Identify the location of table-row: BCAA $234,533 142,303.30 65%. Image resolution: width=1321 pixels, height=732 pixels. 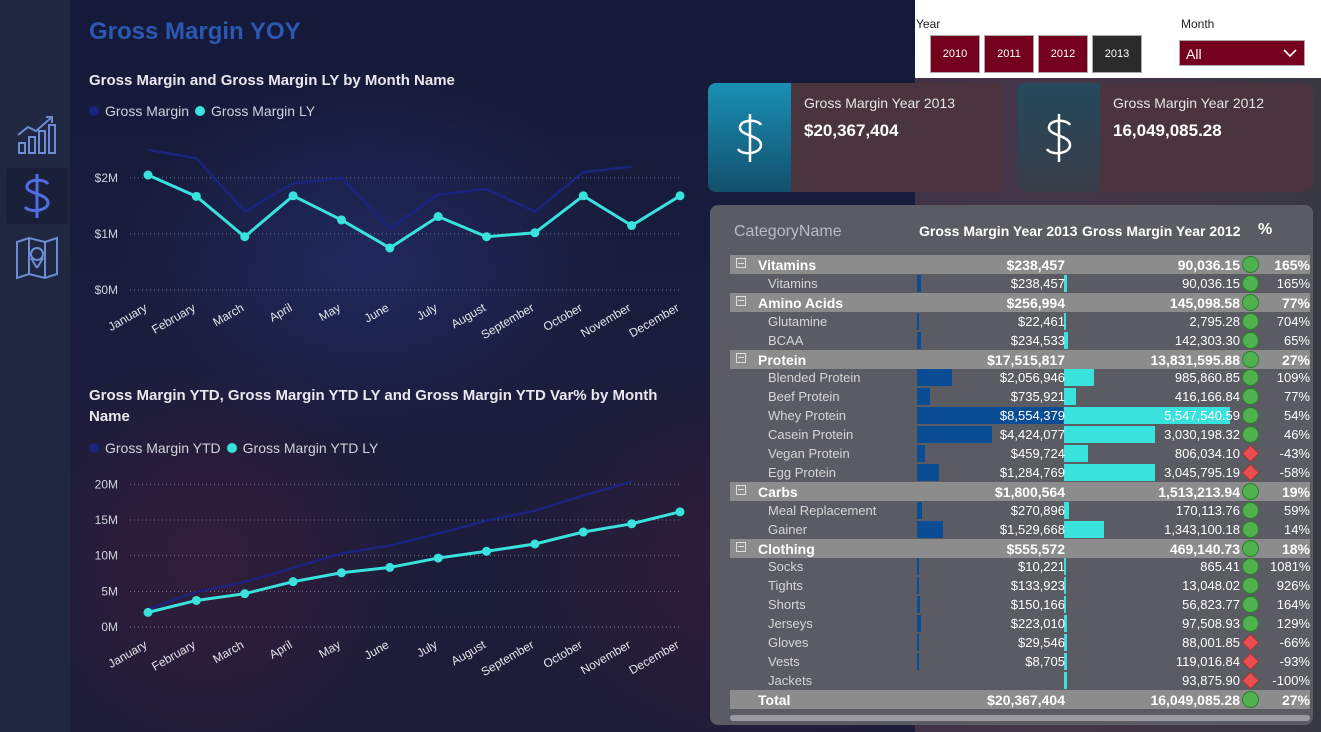
(1020, 340).